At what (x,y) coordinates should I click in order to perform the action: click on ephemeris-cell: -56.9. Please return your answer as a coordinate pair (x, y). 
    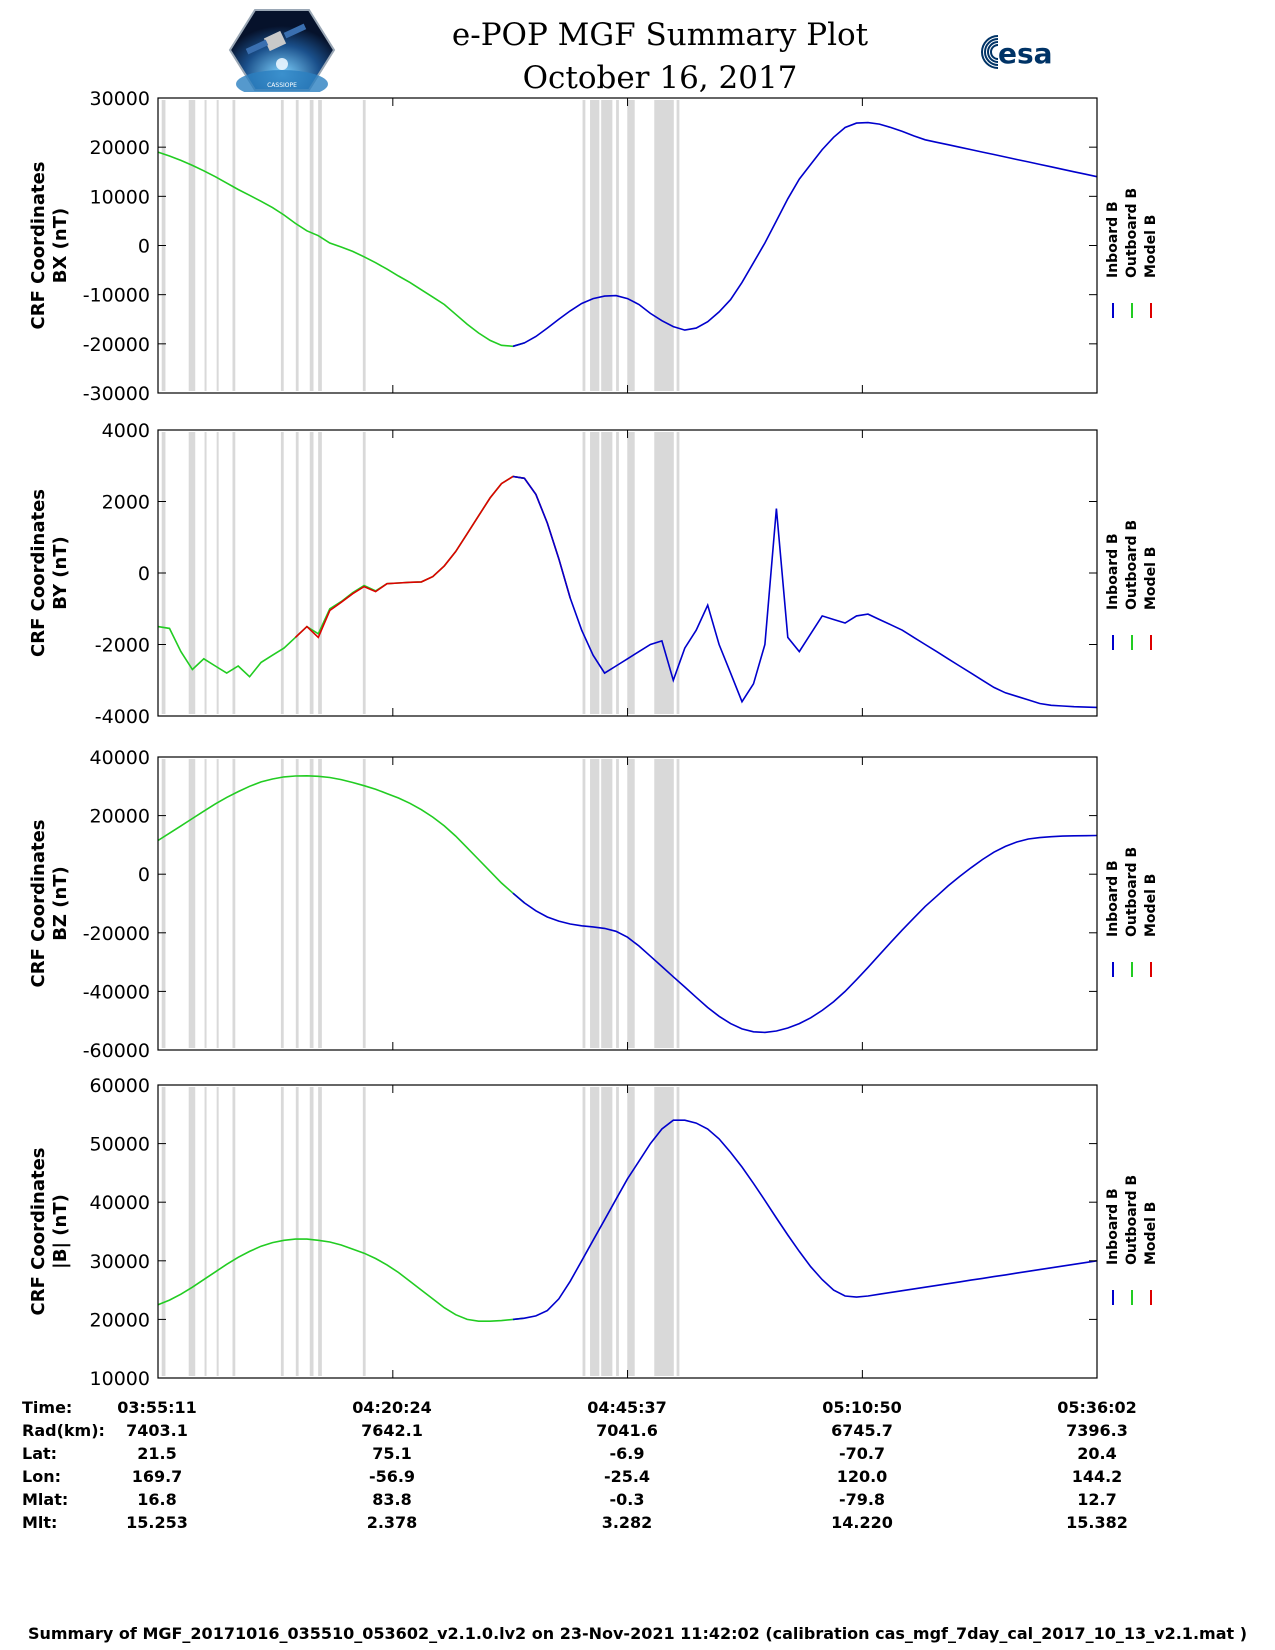
    Looking at the image, I should click on (392, 1476).